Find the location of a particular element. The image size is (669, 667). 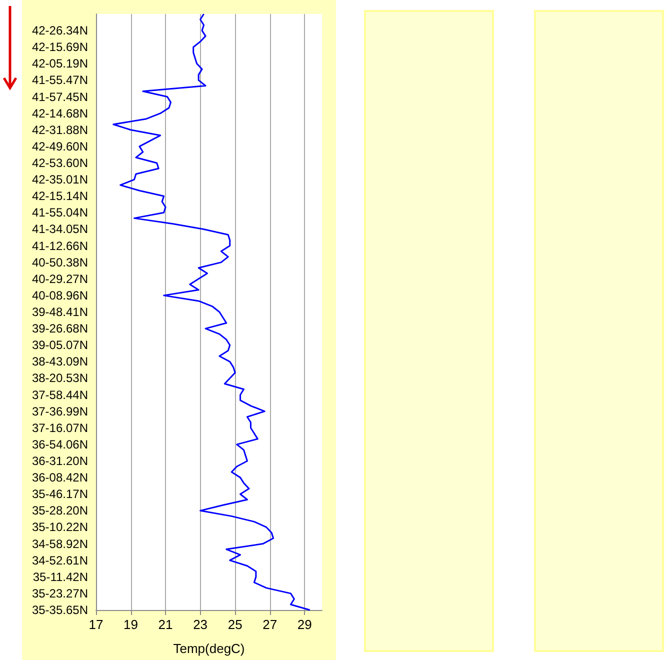

x-tick-label: 21 is located at coordinates (165, 624).